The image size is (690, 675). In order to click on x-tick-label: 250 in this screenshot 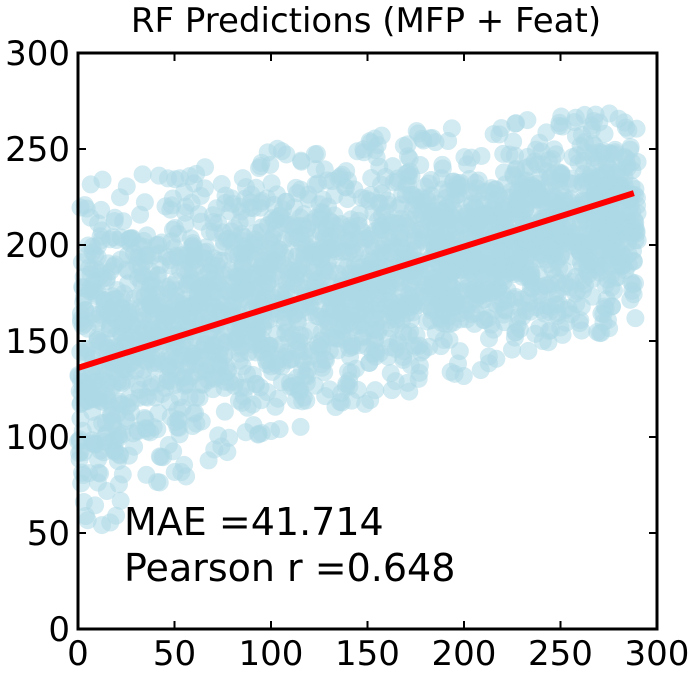, I will do `click(560, 654)`.